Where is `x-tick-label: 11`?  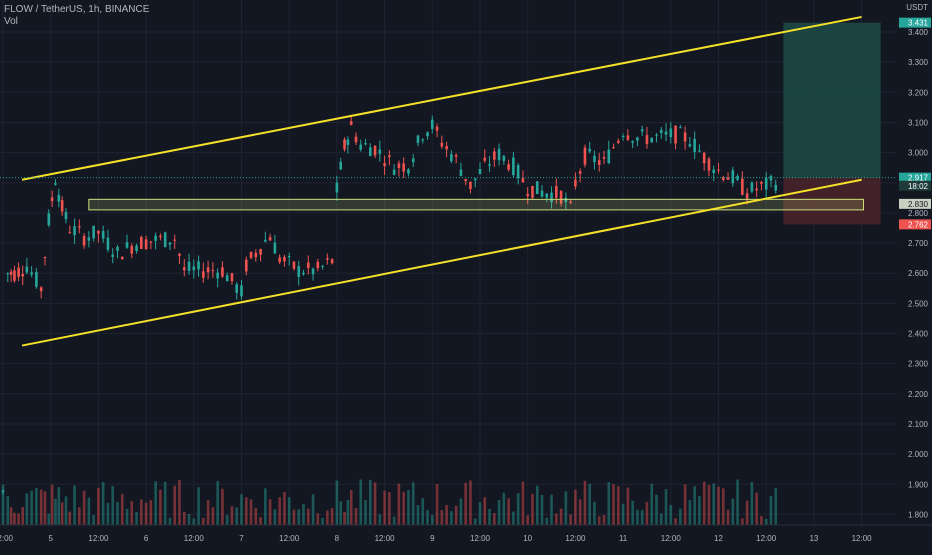
x-tick-label: 11 is located at coordinates (623, 538).